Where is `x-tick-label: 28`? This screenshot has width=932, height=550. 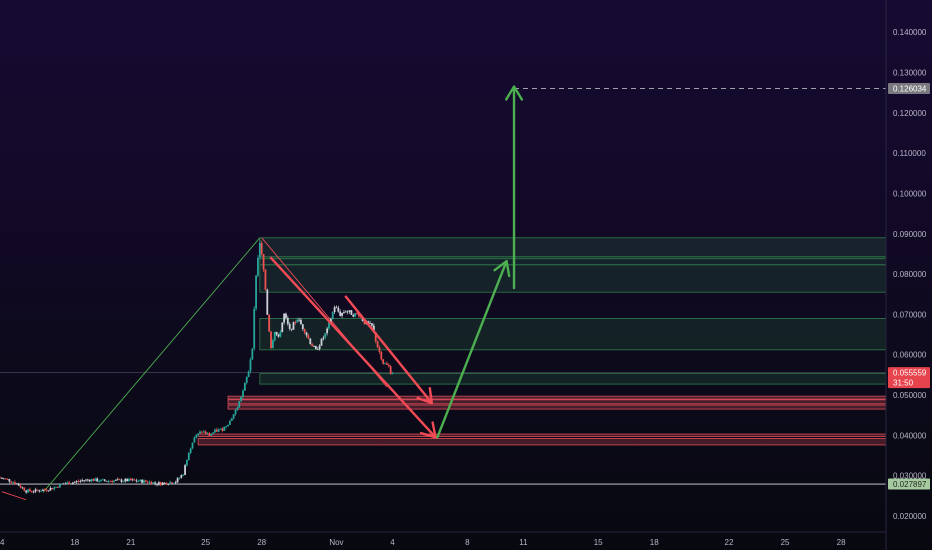 x-tick-label: 28 is located at coordinates (841, 542).